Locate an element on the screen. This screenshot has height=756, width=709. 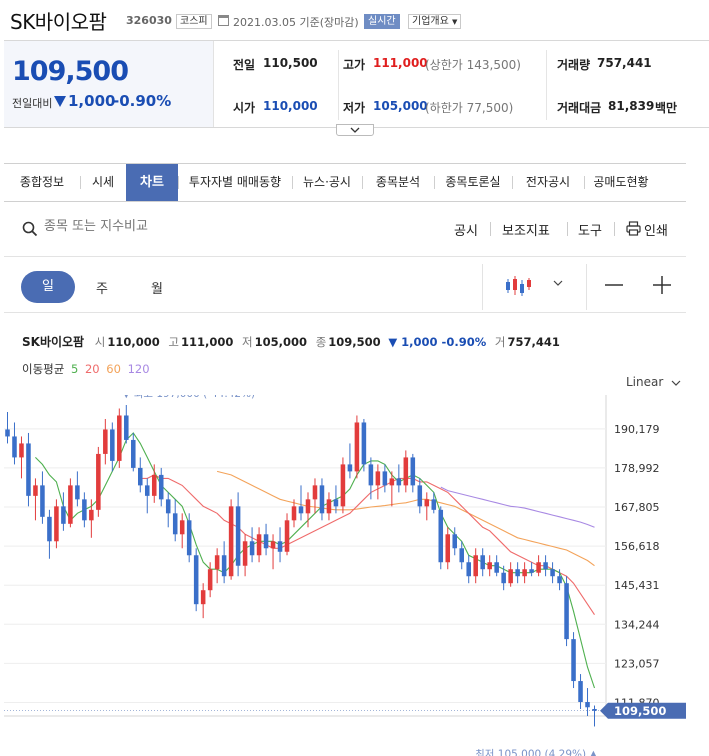
amount-label: 거래대금 is located at coordinates (579, 108).